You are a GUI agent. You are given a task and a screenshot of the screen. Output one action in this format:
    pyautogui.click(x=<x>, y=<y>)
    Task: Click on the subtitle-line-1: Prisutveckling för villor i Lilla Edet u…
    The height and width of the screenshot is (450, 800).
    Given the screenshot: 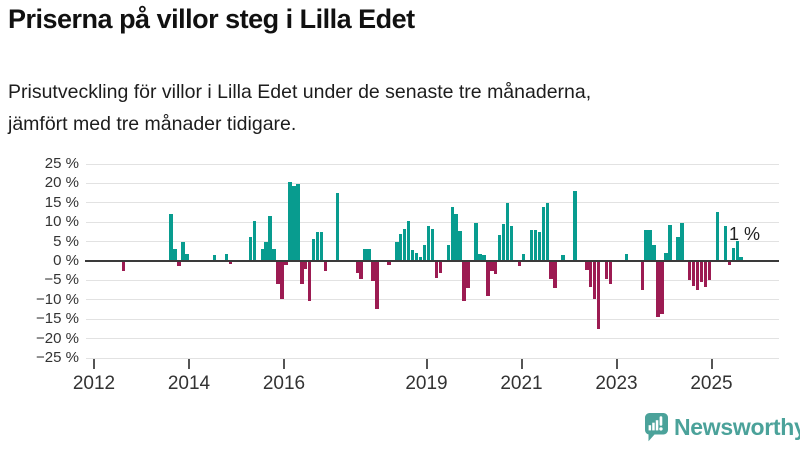 What is the action you would take?
    pyautogui.click(x=300, y=92)
    